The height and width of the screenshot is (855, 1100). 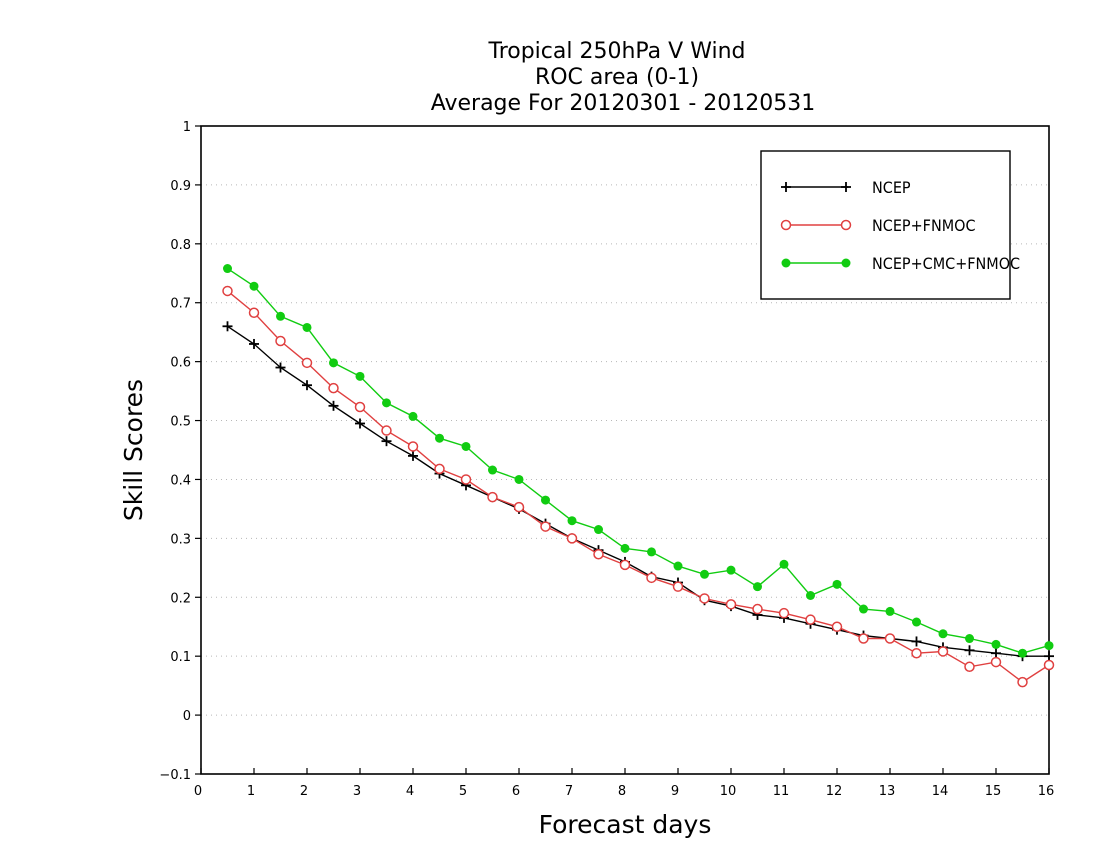 What do you see at coordinates (180, 598) in the screenshot?
I see `y-tick-label: 0.2` at bounding box center [180, 598].